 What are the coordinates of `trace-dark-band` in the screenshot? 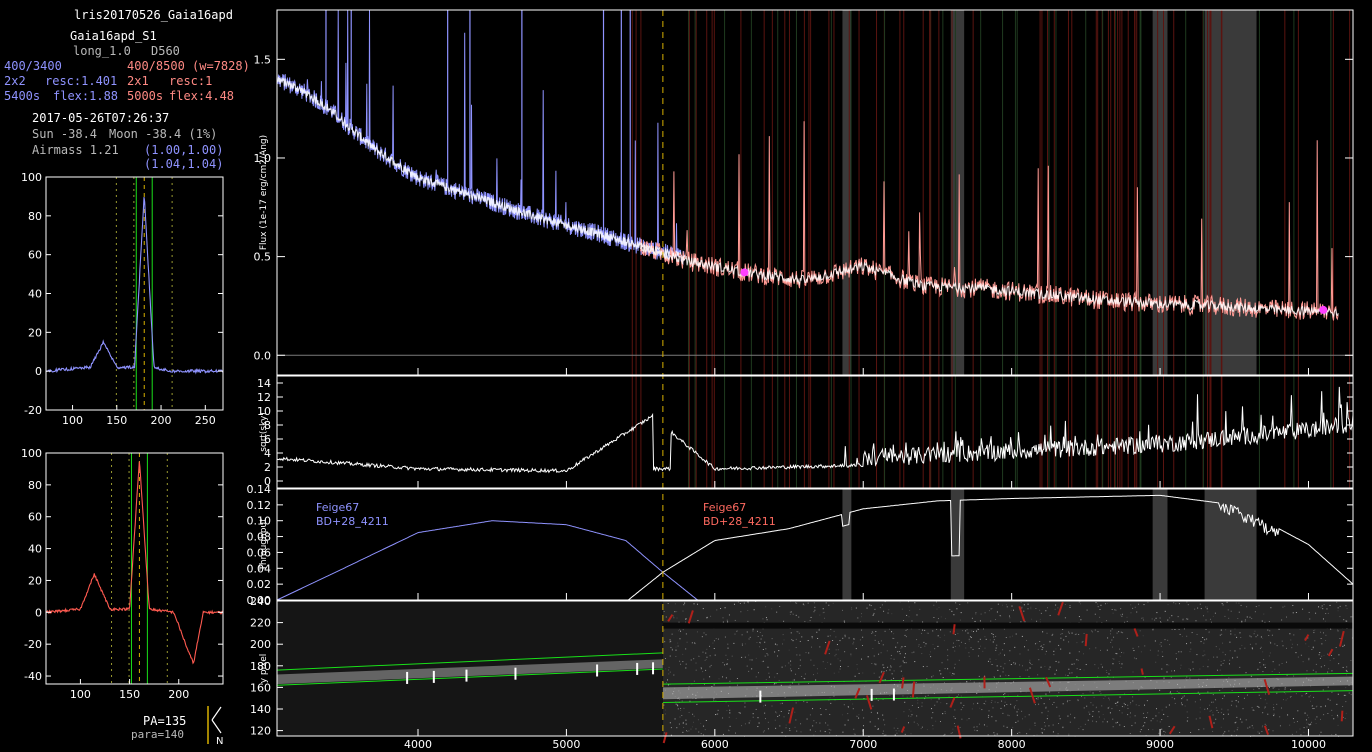 It's located at (1007, 625).